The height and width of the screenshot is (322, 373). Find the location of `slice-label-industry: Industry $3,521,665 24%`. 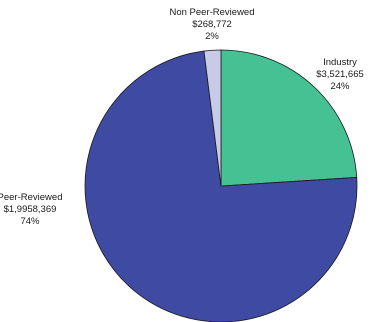

slice-label-industry: Industry $3,521,665 24% is located at coordinates (340, 74).